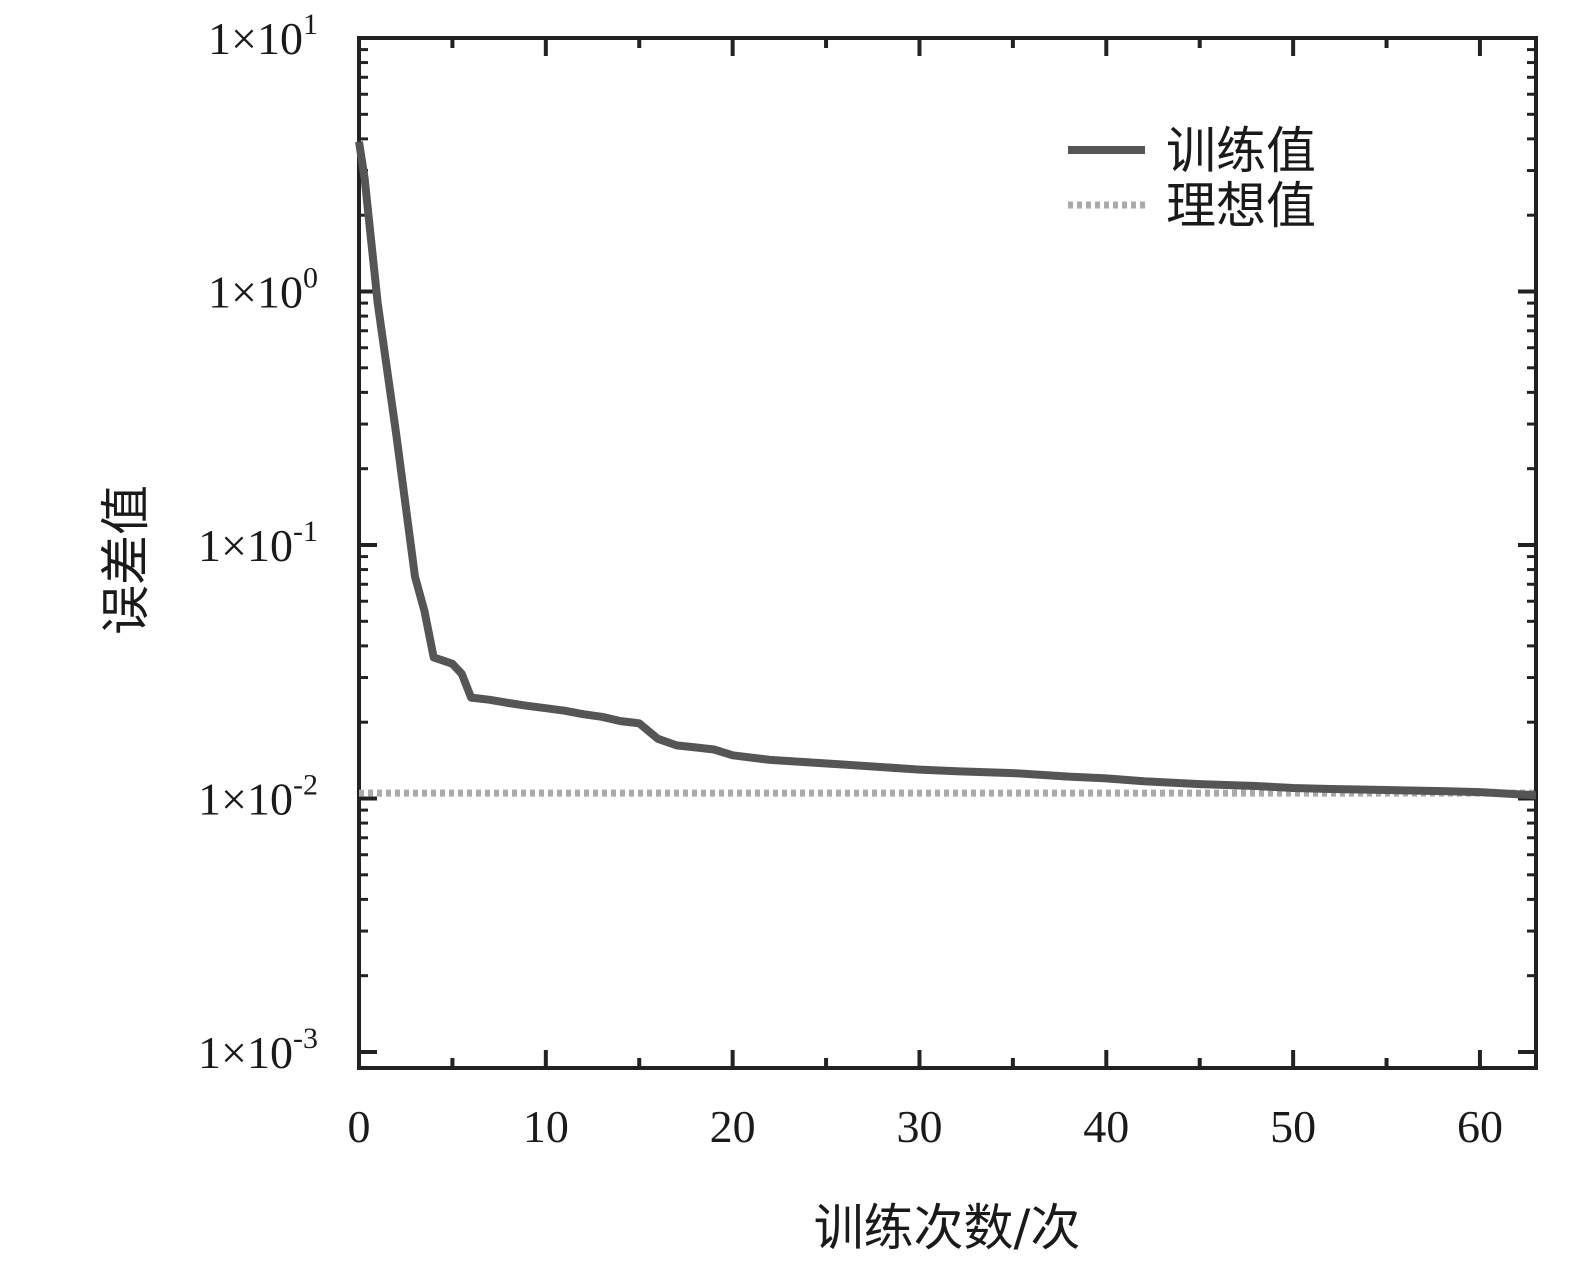 This screenshot has height=1270, width=1589. I want to click on y-tick-label: 1×10⁻¹, so click(258, 543).